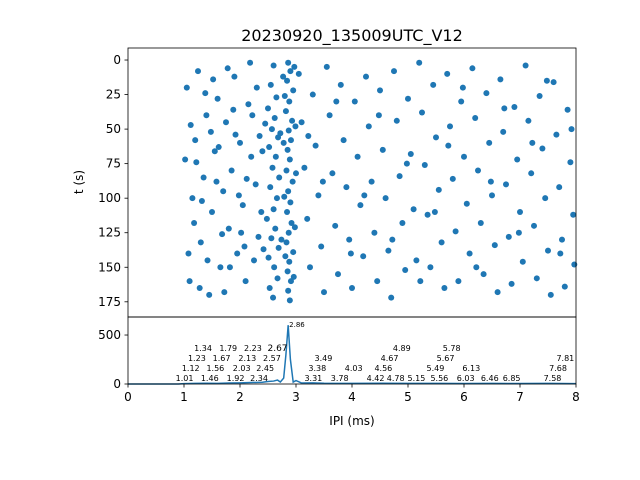  What do you see at coordinates (416, 378) in the screenshot?
I see `peak-annotation: 5.15` at bounding box center [416, 378].